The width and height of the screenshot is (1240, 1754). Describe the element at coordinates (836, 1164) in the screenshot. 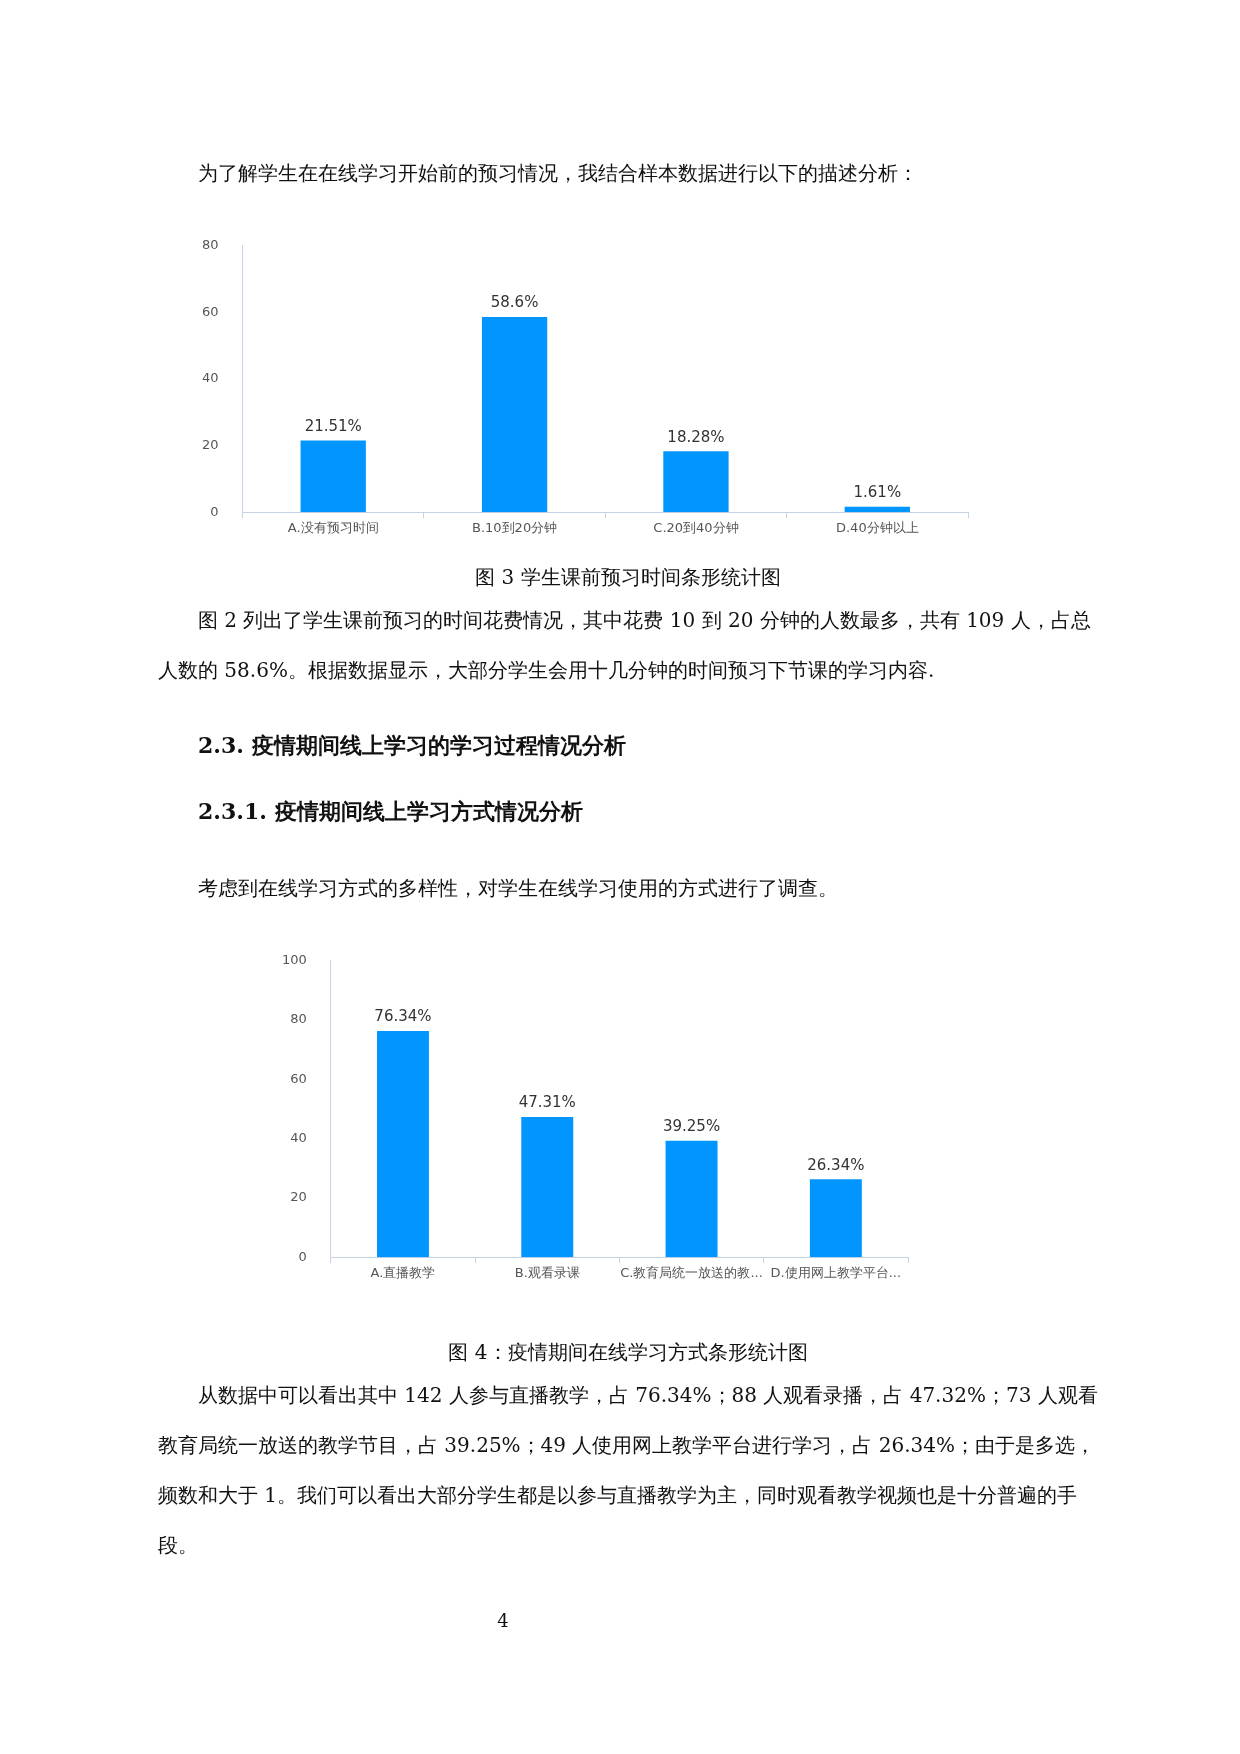

I see `data-label: 26.34%` at that location.